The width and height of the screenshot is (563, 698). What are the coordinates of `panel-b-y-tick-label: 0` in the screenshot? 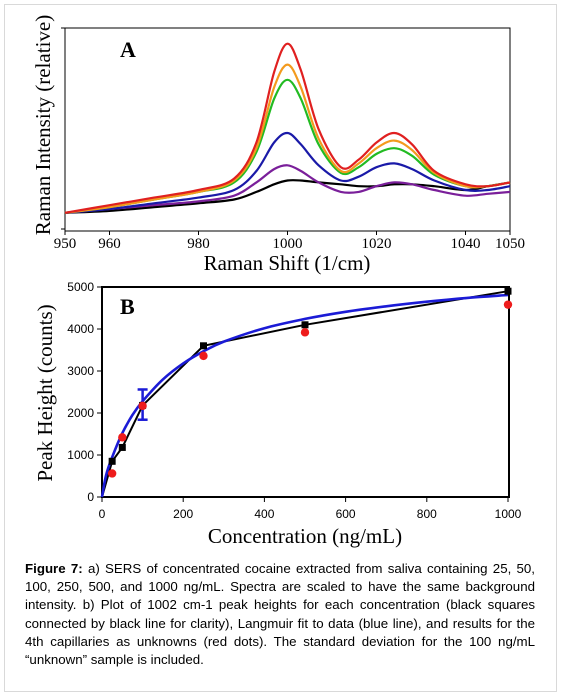 It's located at (90, 497).